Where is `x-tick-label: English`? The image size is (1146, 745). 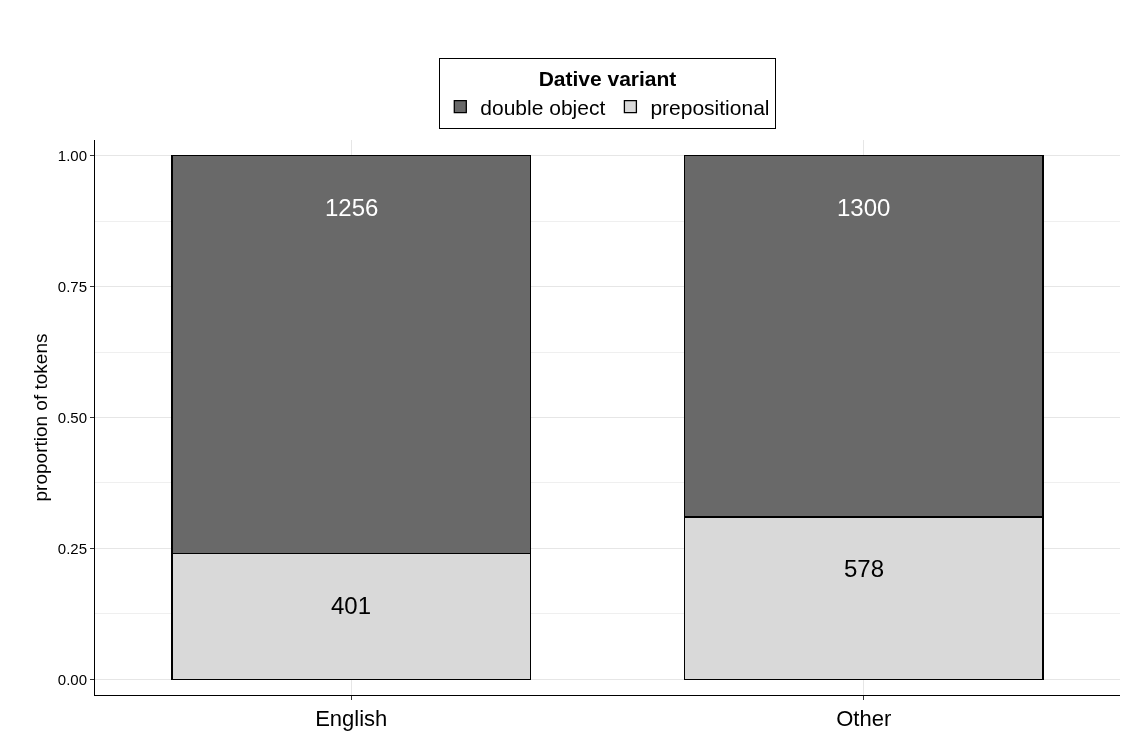 x-tick-label: English is located at coordinates (351, 719).